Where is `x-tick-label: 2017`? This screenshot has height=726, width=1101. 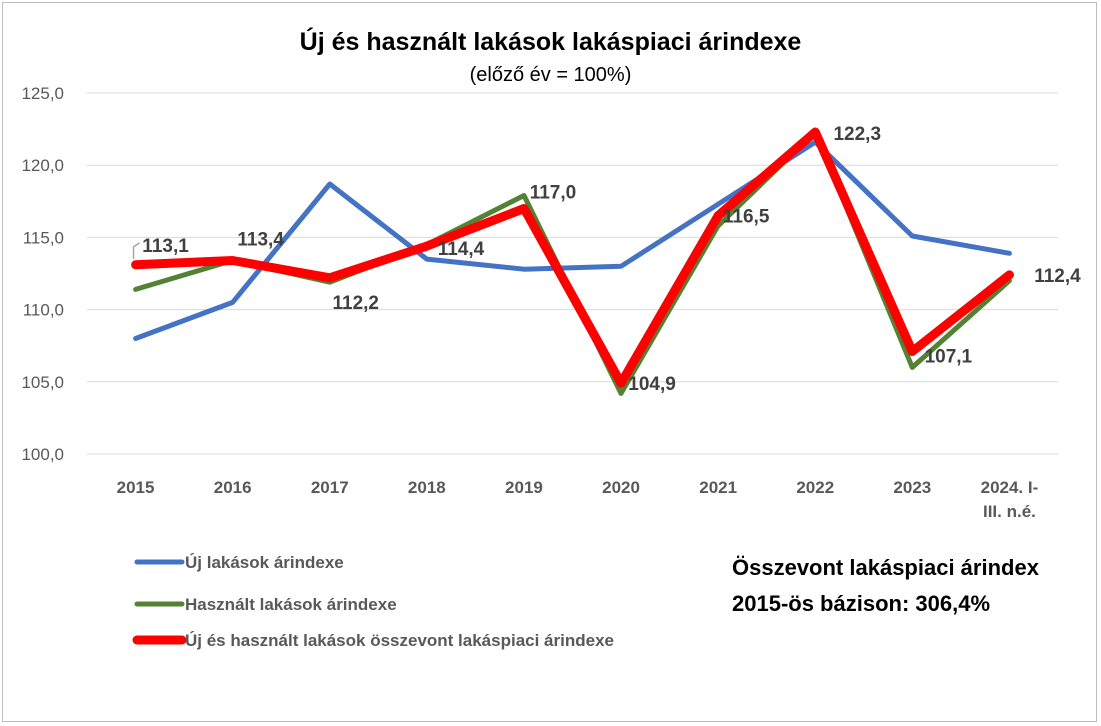 x-tick-label: 2017 is located at coordinates (330, 487).